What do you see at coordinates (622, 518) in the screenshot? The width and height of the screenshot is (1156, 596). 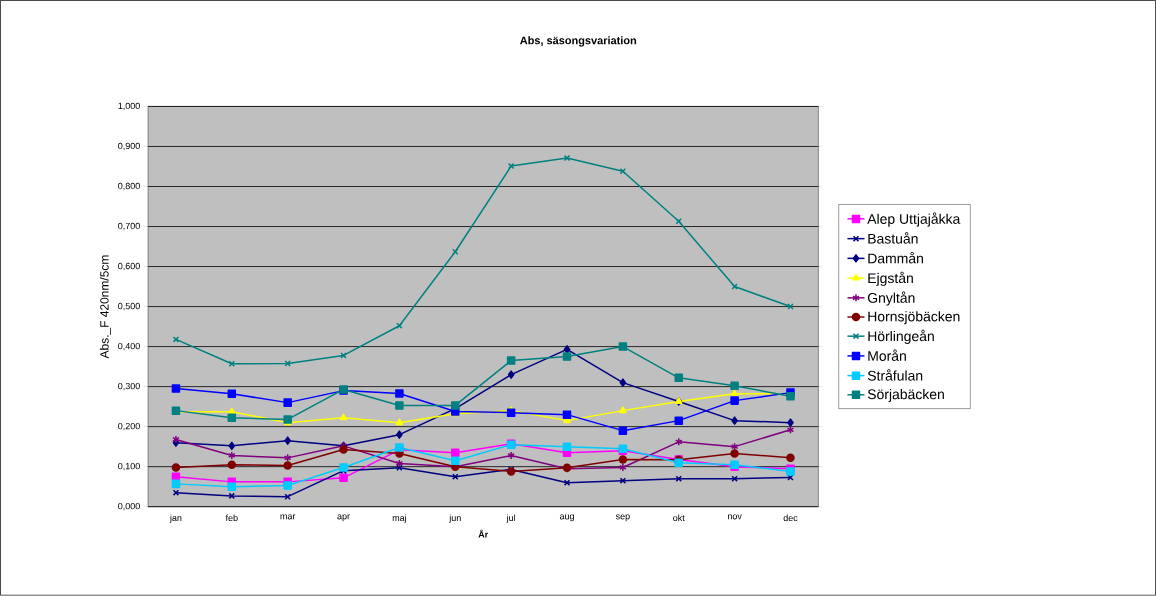 I see `x-tick-label: sep` at bounding box center [622, 518].